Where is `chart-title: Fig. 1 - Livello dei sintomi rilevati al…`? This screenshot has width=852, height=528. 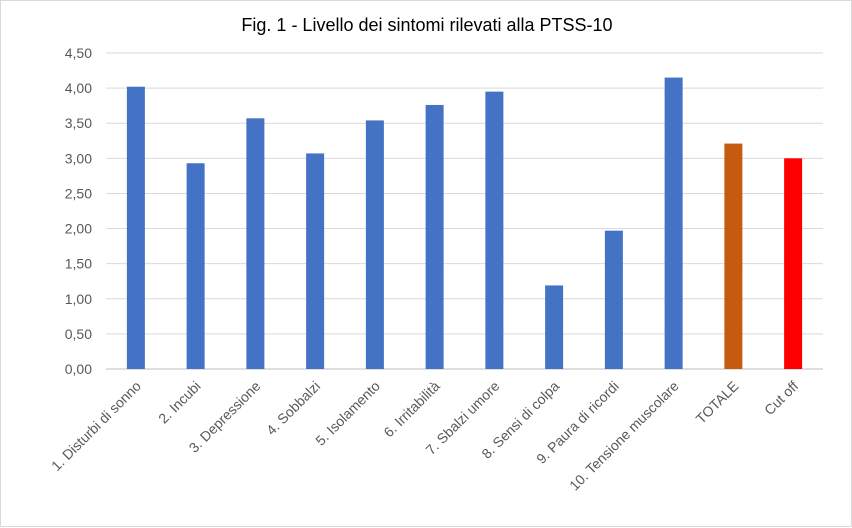
chart-title: Fig. 1 - Livello dei sintomi rilevati al… is located at coordinates (427, 25).